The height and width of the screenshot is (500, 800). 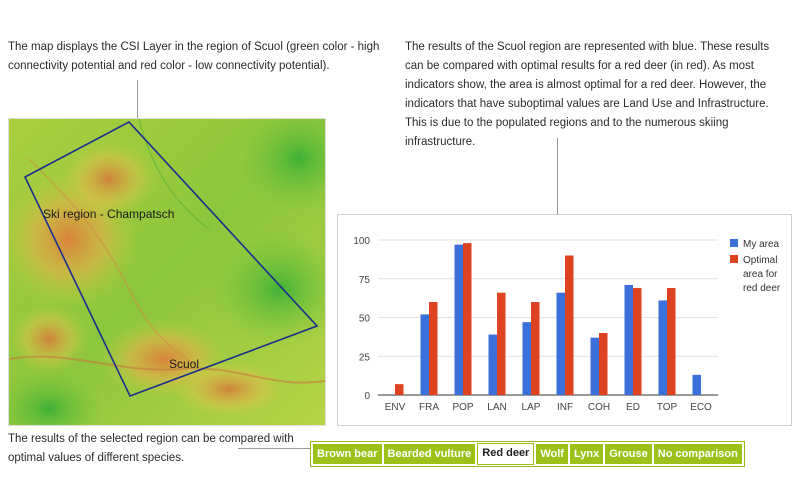 What do you see at coordinates (535, 348) in the screenshot?
I see `bar-lap-optimal` at bounding box center [535, 348].